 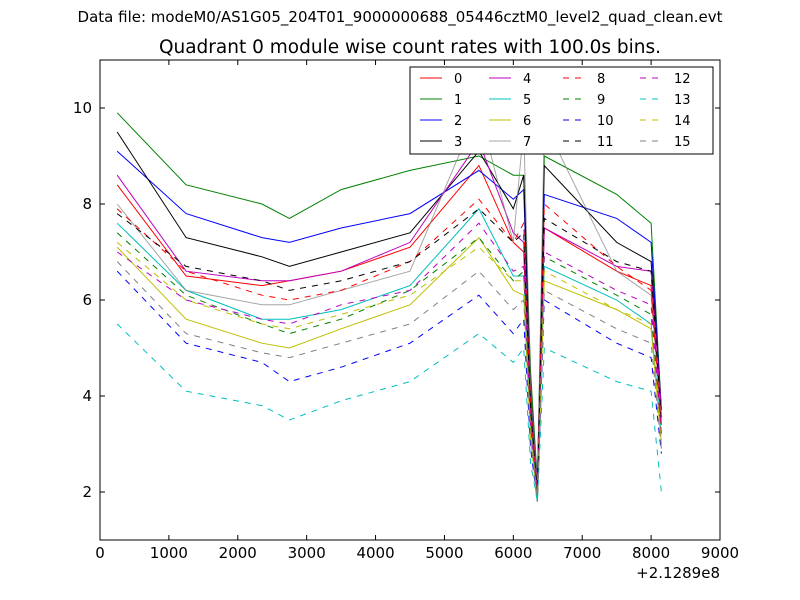 I want to click on legend-label-9: 9, so click(x=601, y=100).